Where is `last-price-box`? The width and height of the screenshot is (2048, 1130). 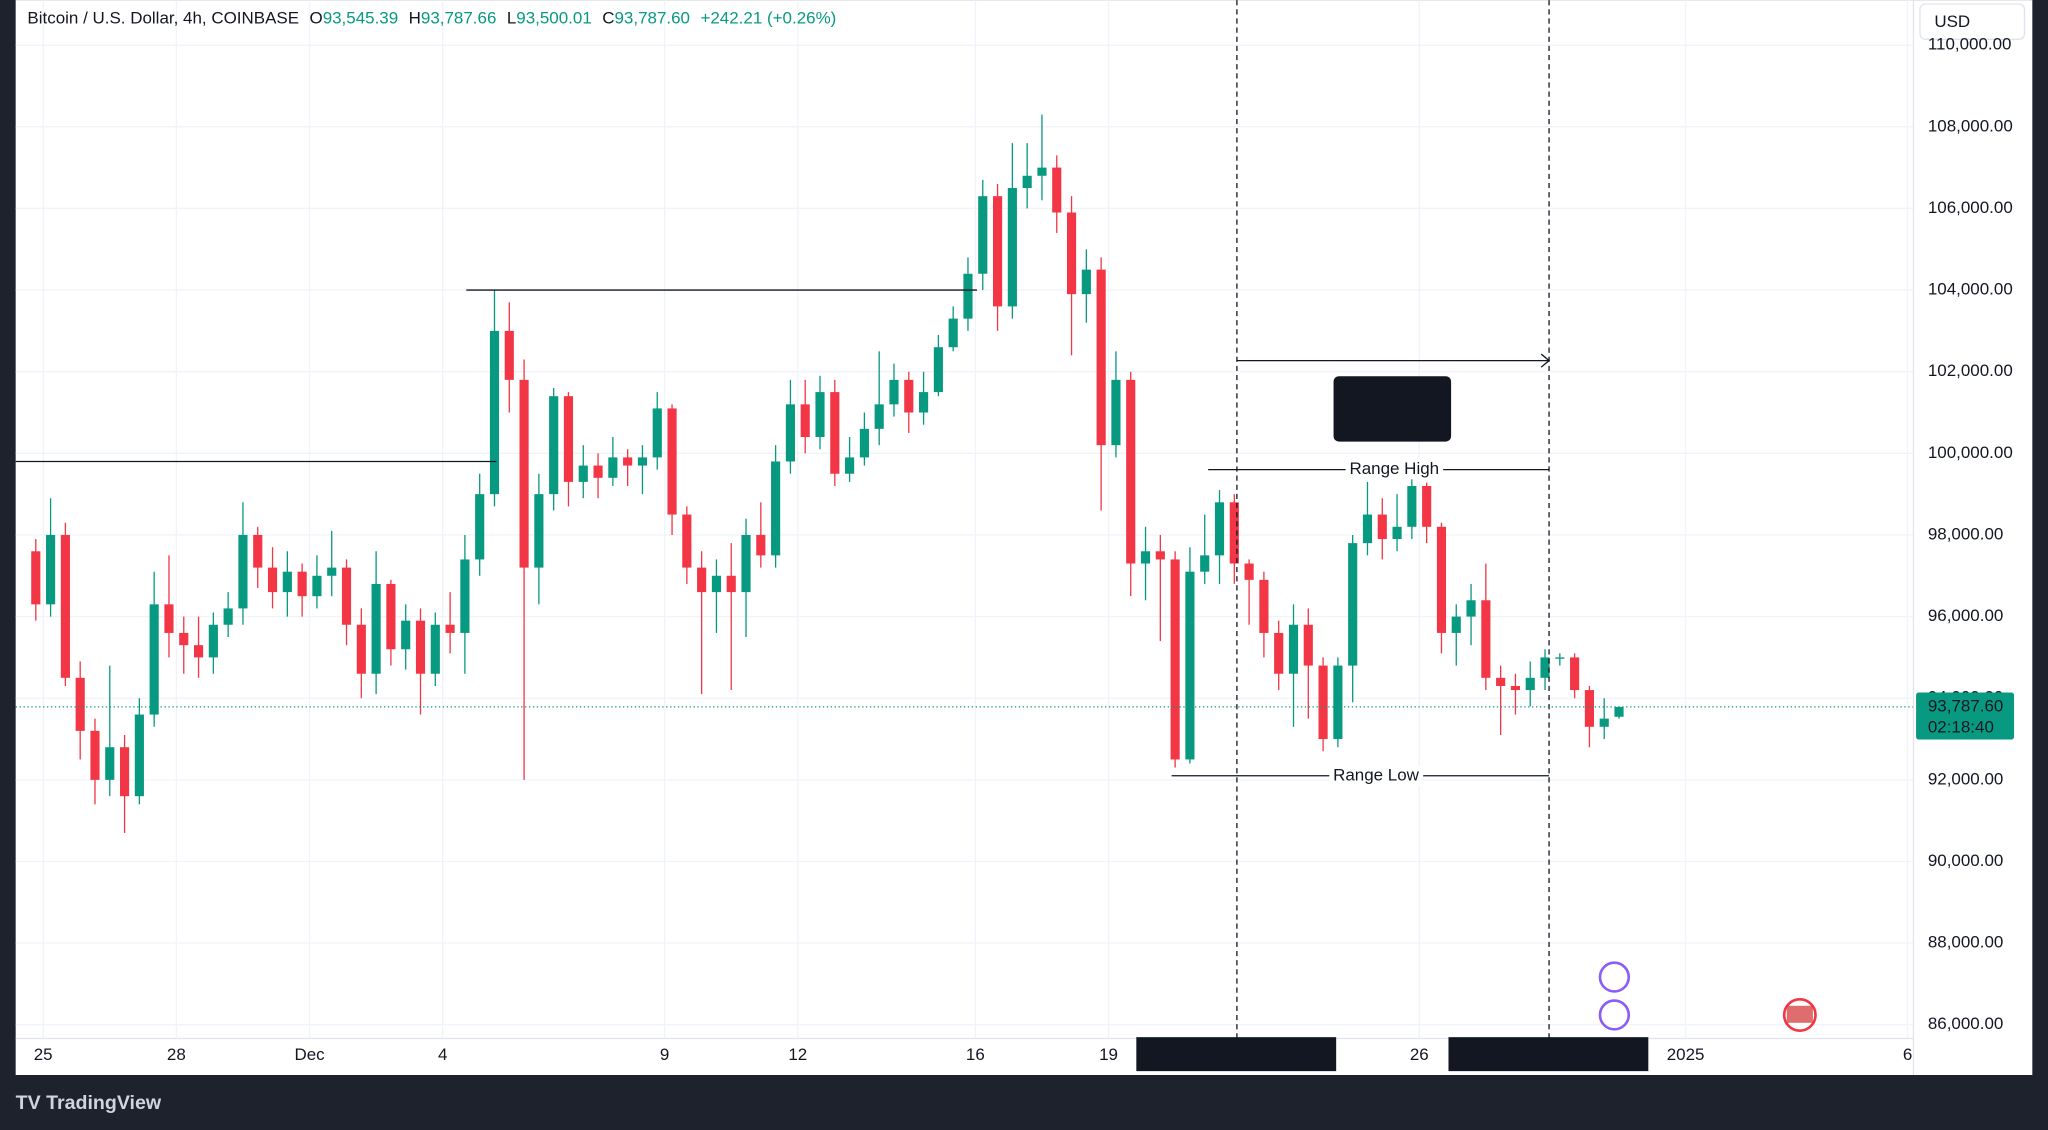 last-price-box is located at coordinates (1965, 716).